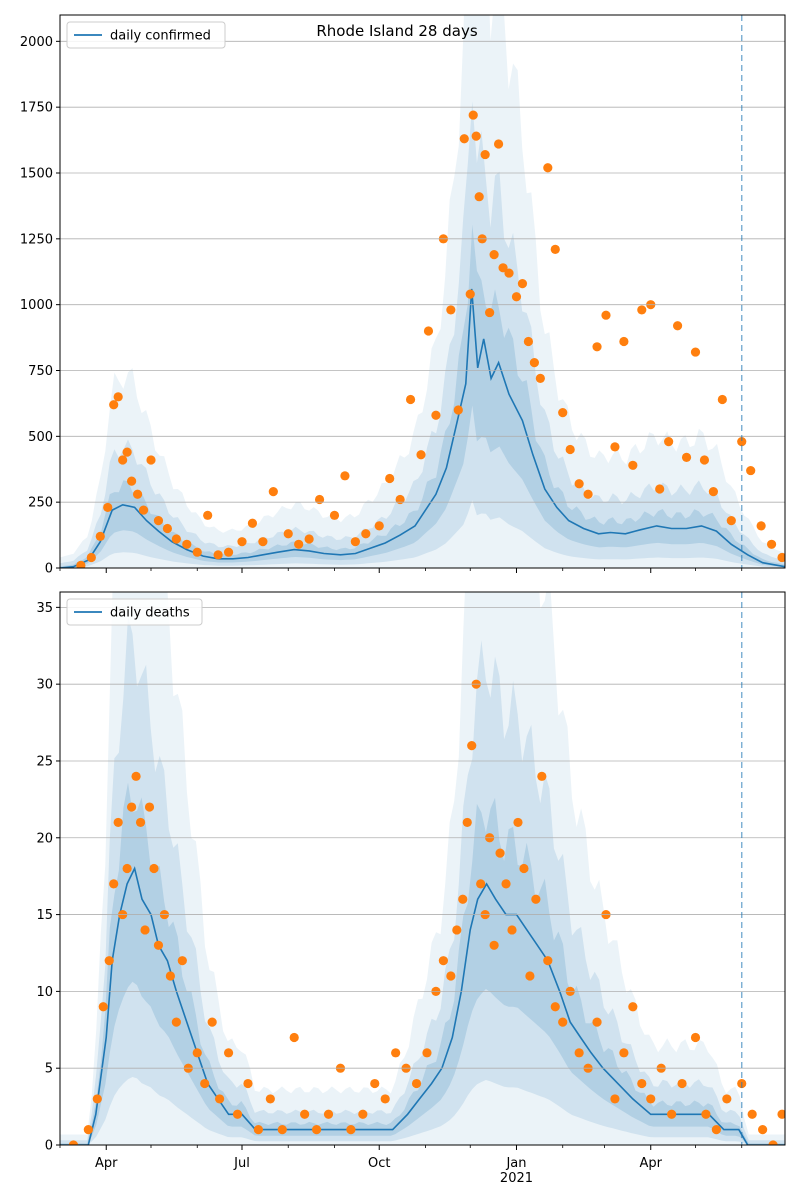  I want to click on y-tick-label: 25, so click(44, 761).